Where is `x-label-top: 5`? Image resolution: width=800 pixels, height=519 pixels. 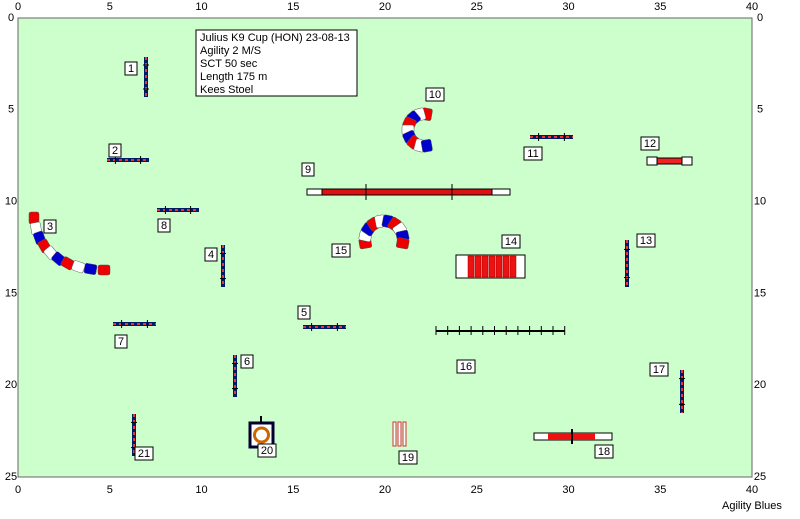
x-label-top: 5 is located at coordinates (110, 7).